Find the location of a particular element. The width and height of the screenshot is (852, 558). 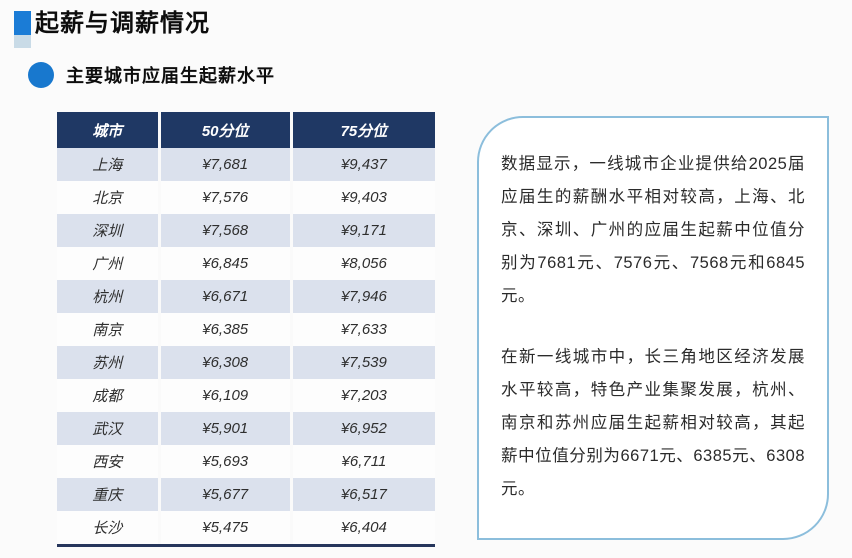

title-marker-icon is located at coordinates (22, 29).